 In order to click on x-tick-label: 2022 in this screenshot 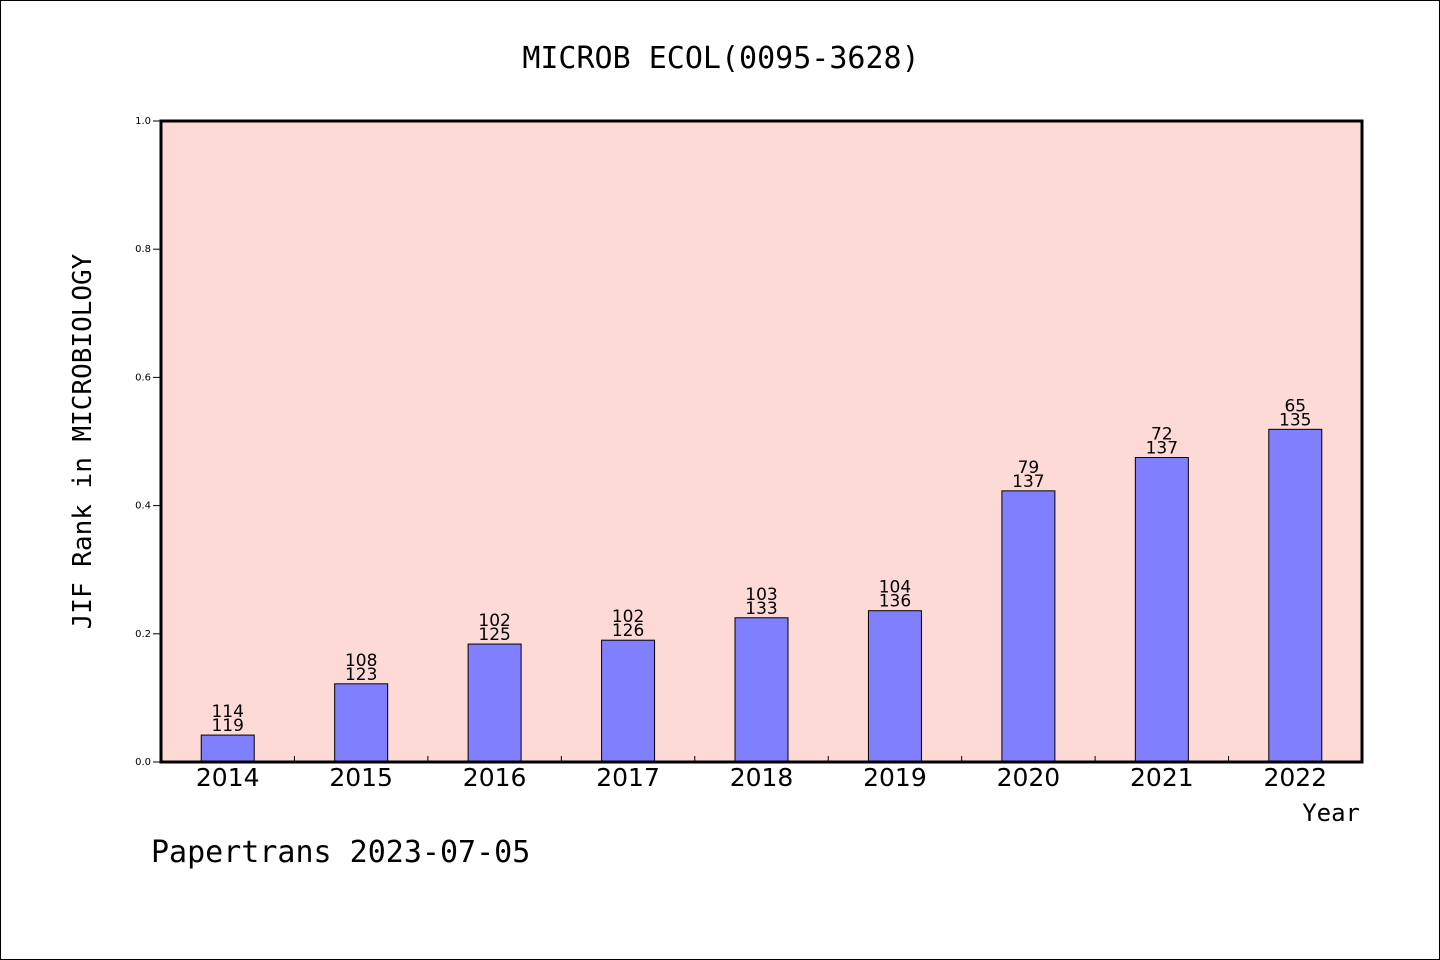, I will do `click(1295, 777)`.